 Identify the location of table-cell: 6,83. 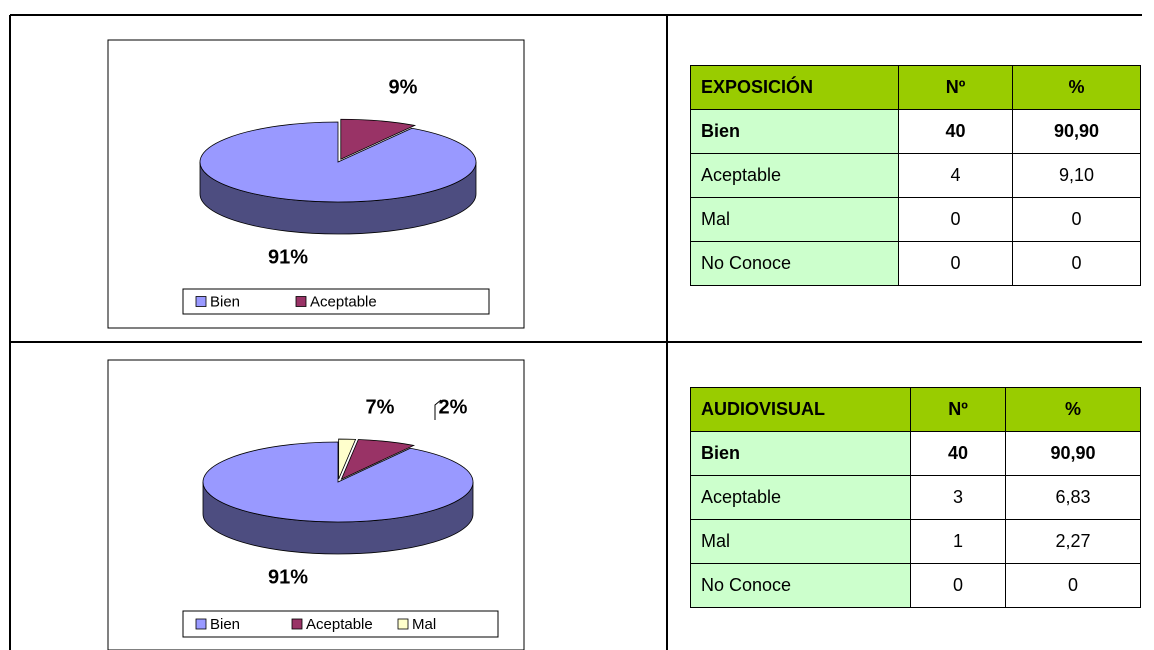
(1073, 497).